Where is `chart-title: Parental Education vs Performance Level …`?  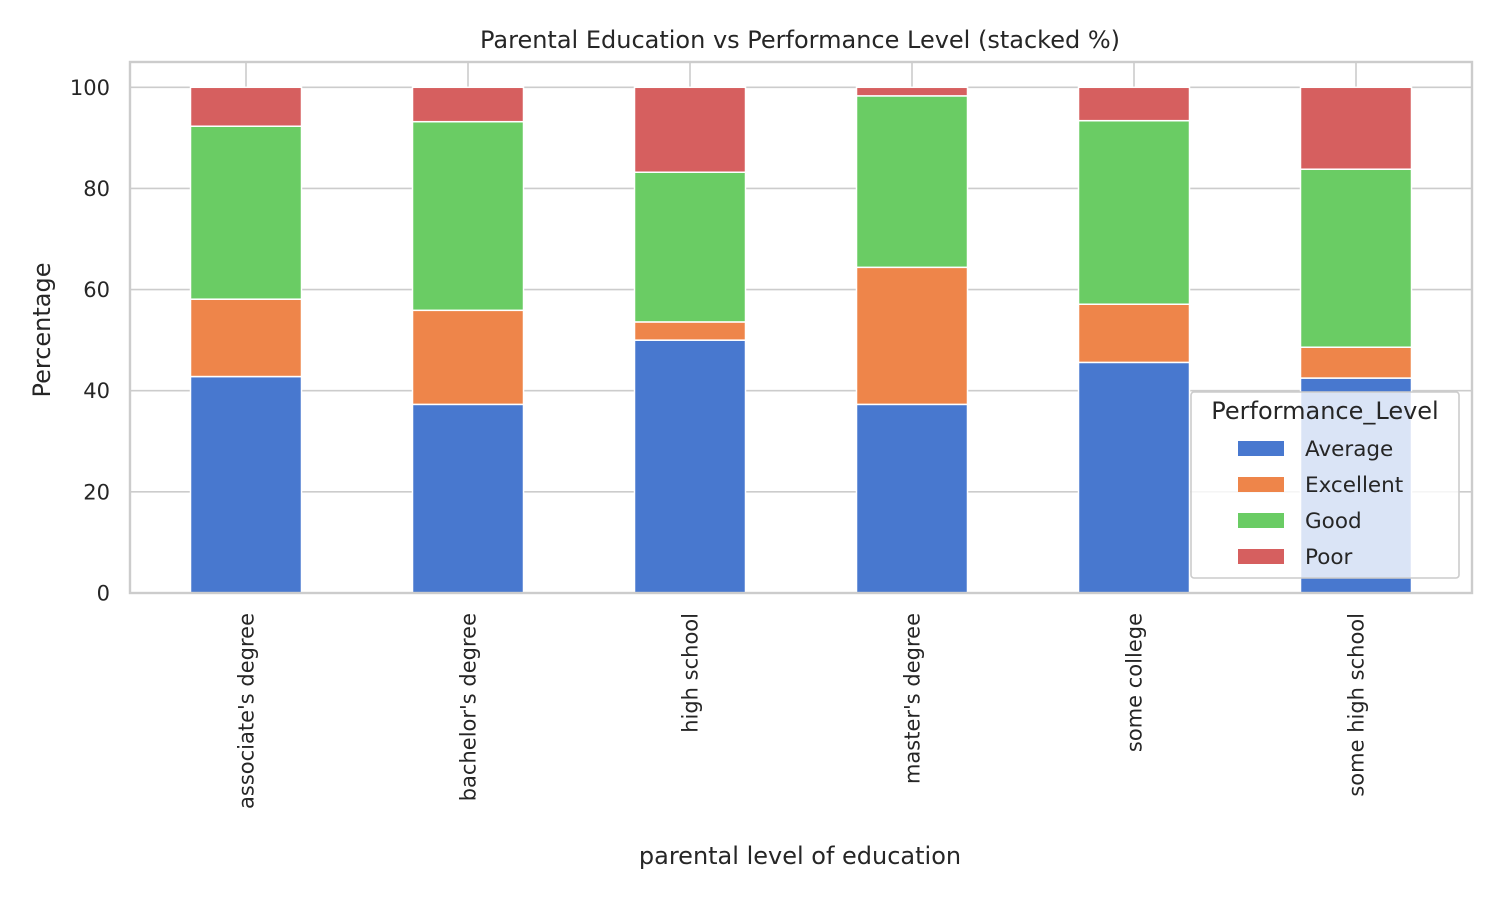 chart-title: Parental Education vs Performance Level … is located at coordinates (800, 40).